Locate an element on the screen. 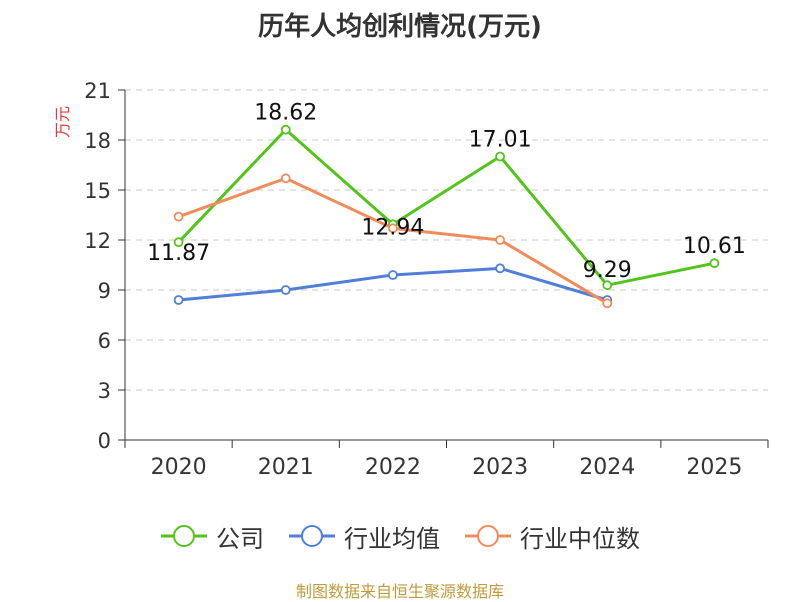 Image resolution: width=800 pixels, height=602 pixels. y-tick-label: 21 is located at coordinates (97, 91).